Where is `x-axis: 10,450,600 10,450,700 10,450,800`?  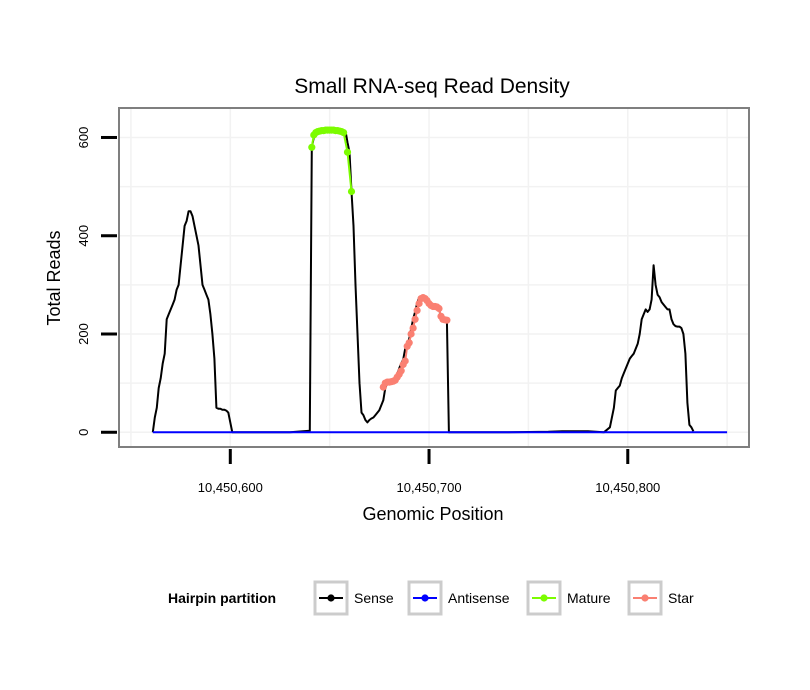
x-axis: 10,450,600 10,450,700 10,450,800 is located at coordinates (429, 472).